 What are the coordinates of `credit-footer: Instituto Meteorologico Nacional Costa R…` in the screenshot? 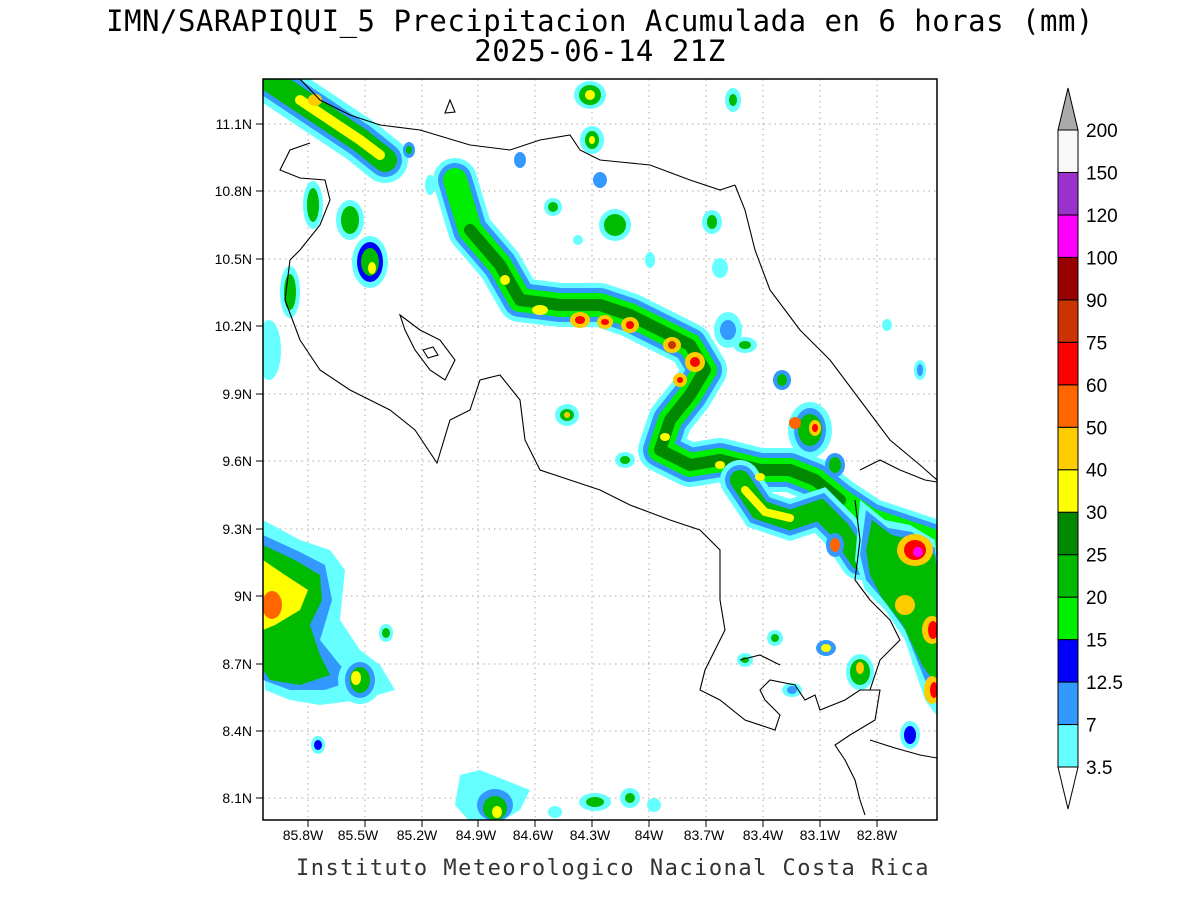 It's located at (613, 868).